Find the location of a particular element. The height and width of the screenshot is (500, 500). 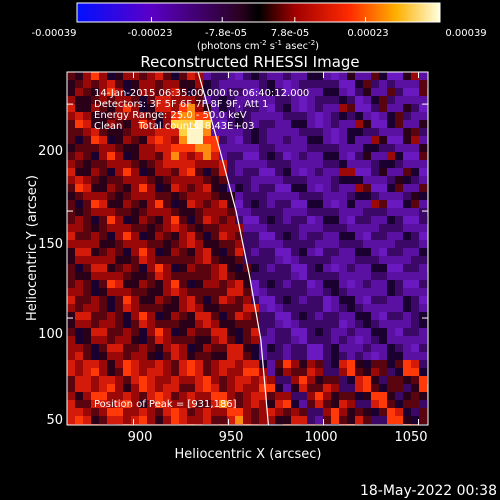

x-tick-label: 1000 is located at coordinates (320, 437).